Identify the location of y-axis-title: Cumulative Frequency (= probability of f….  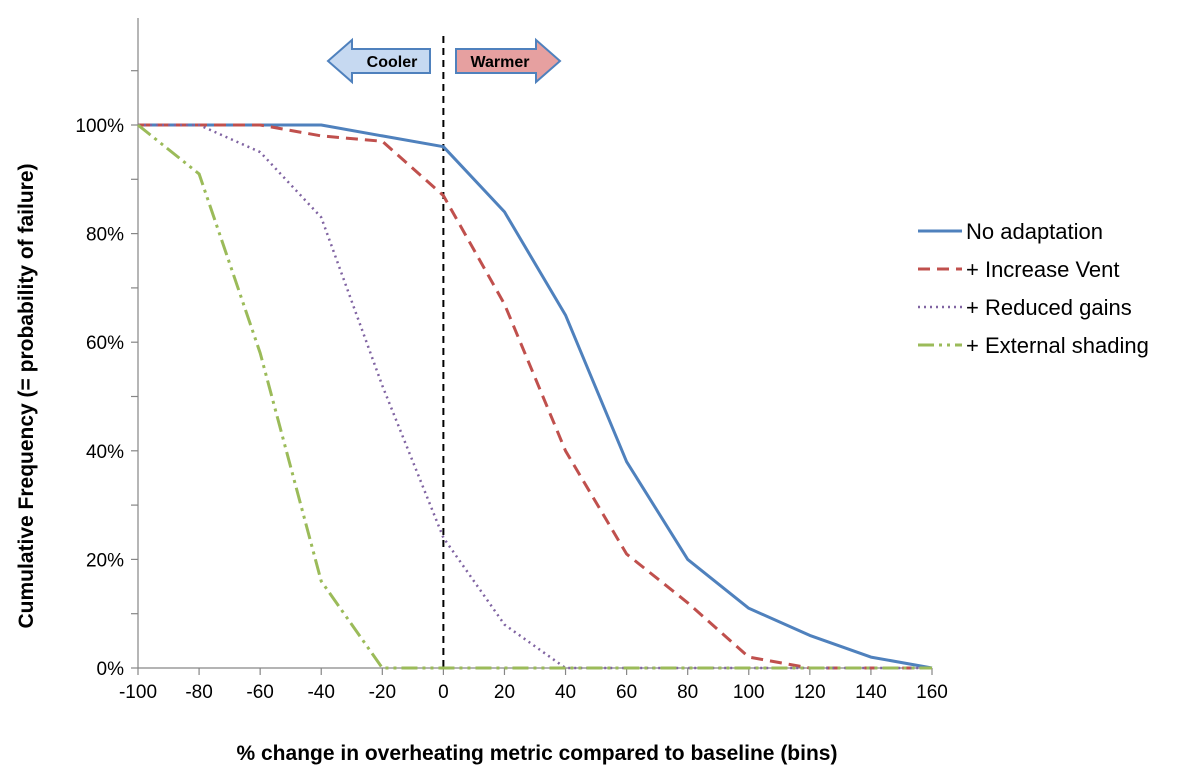
(26, 396).